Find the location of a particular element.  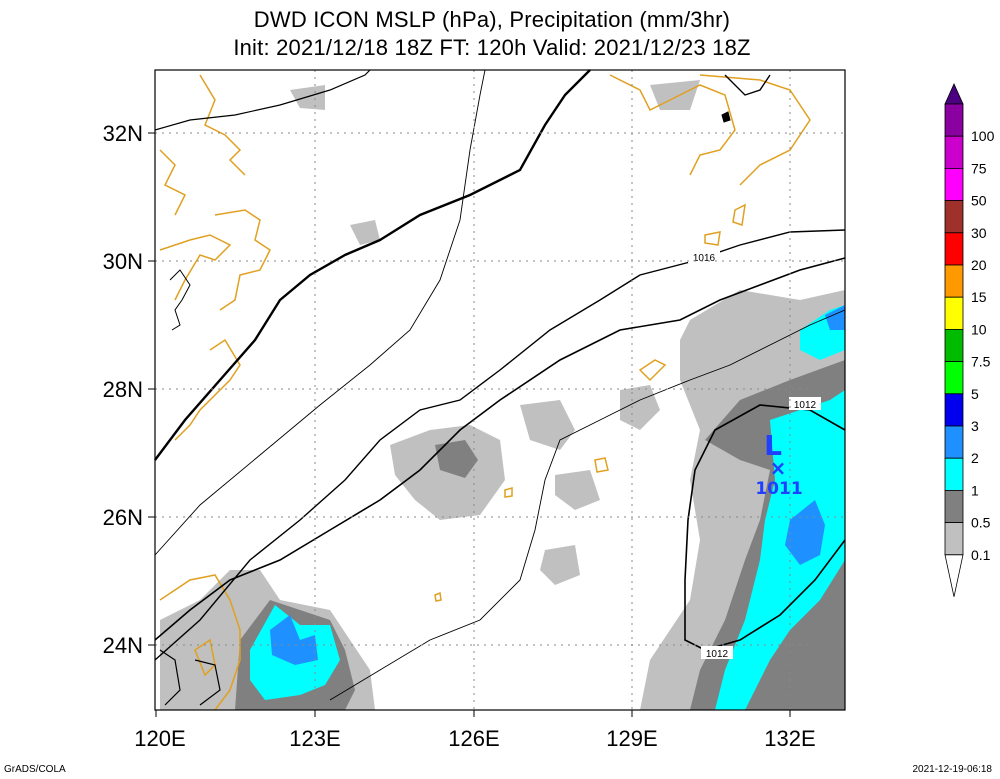

colorbar-label: 3 is located at coordinates (975, 426).